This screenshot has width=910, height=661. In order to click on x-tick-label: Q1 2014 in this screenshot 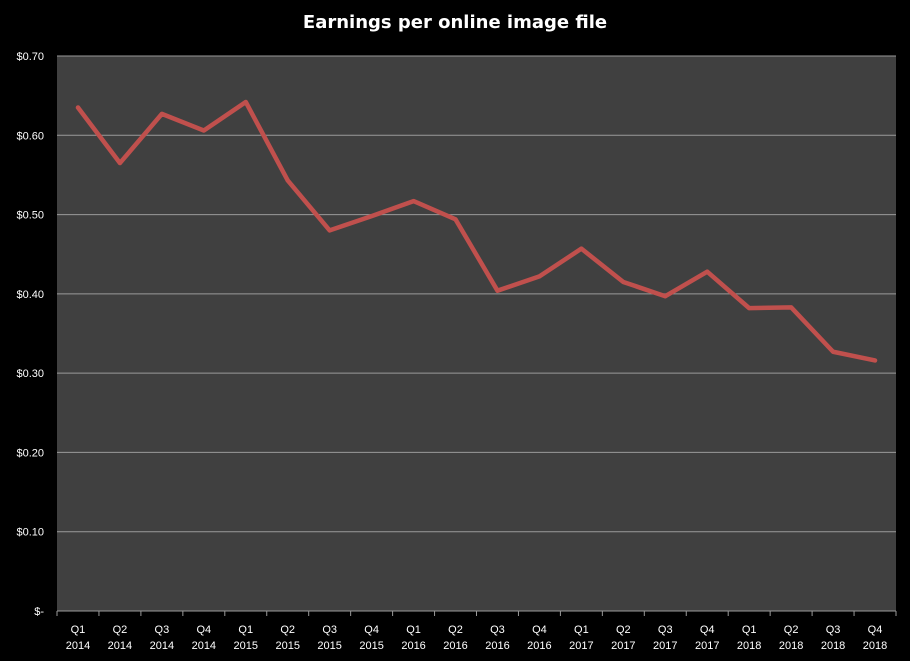, I will do `click(78, 638)`.